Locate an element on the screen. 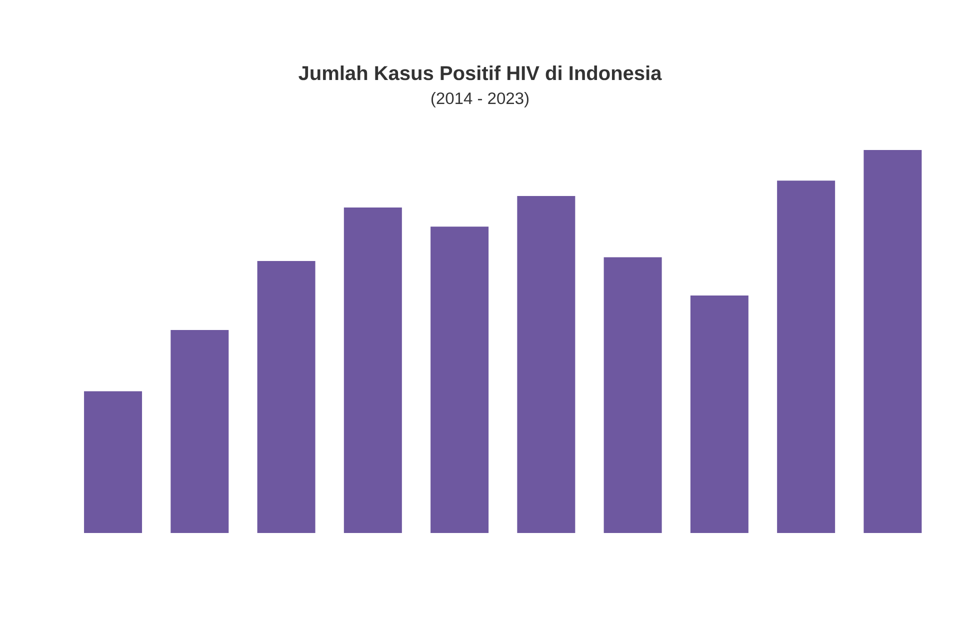 This screenshot has height=620, width=960. chart-subtitle: (2014 - 2023) is located at coordinates (479, 100).